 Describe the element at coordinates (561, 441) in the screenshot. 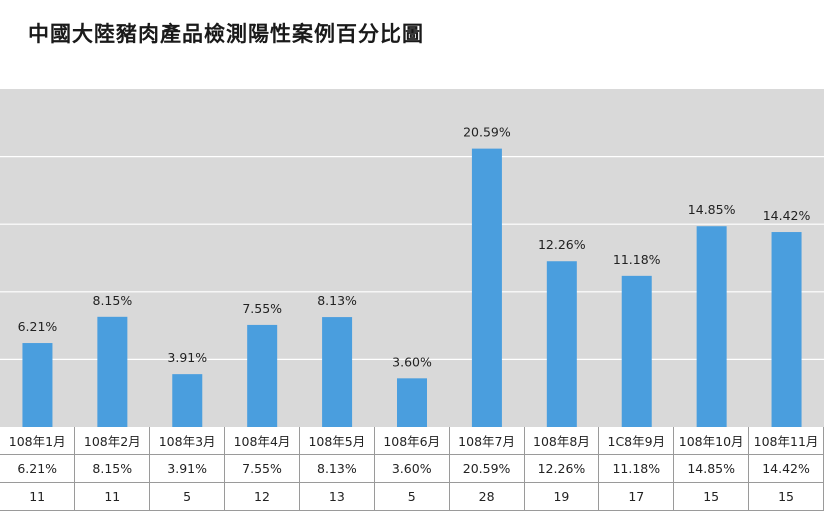

I see `category-cell: 108年8月` at that location.